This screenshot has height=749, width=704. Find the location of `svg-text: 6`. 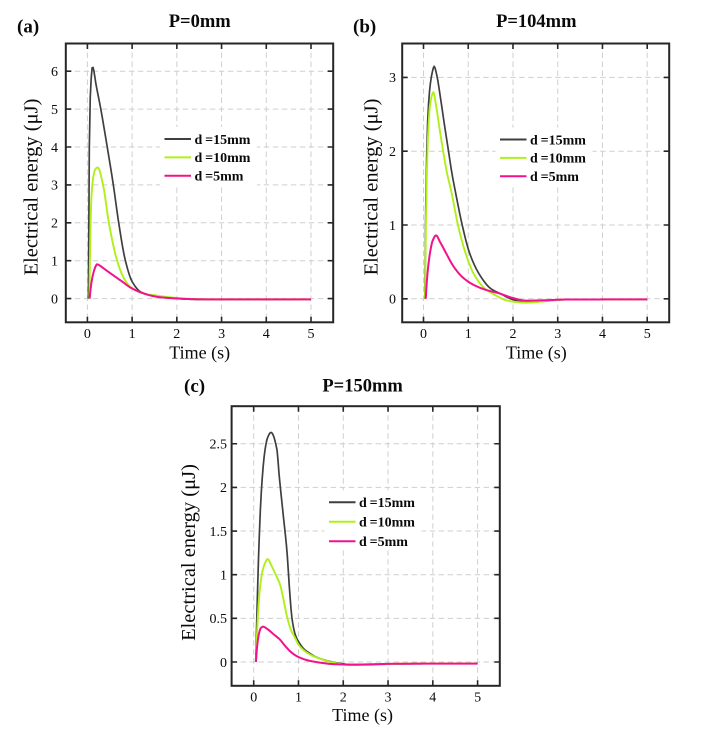

svg-text: 6 is located at coordinates (54, 72).